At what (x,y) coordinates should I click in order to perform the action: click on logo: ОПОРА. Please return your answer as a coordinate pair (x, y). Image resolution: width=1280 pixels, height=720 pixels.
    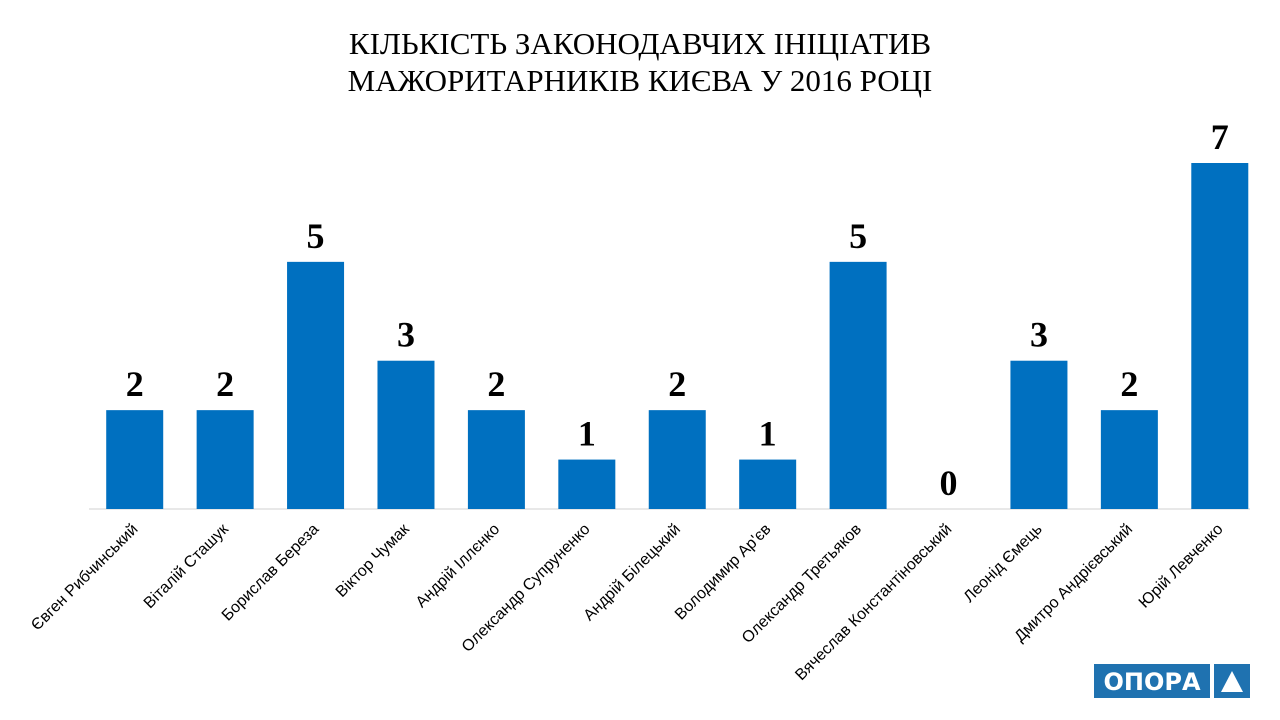
    Looking at the image, I should click on (1172, 681).